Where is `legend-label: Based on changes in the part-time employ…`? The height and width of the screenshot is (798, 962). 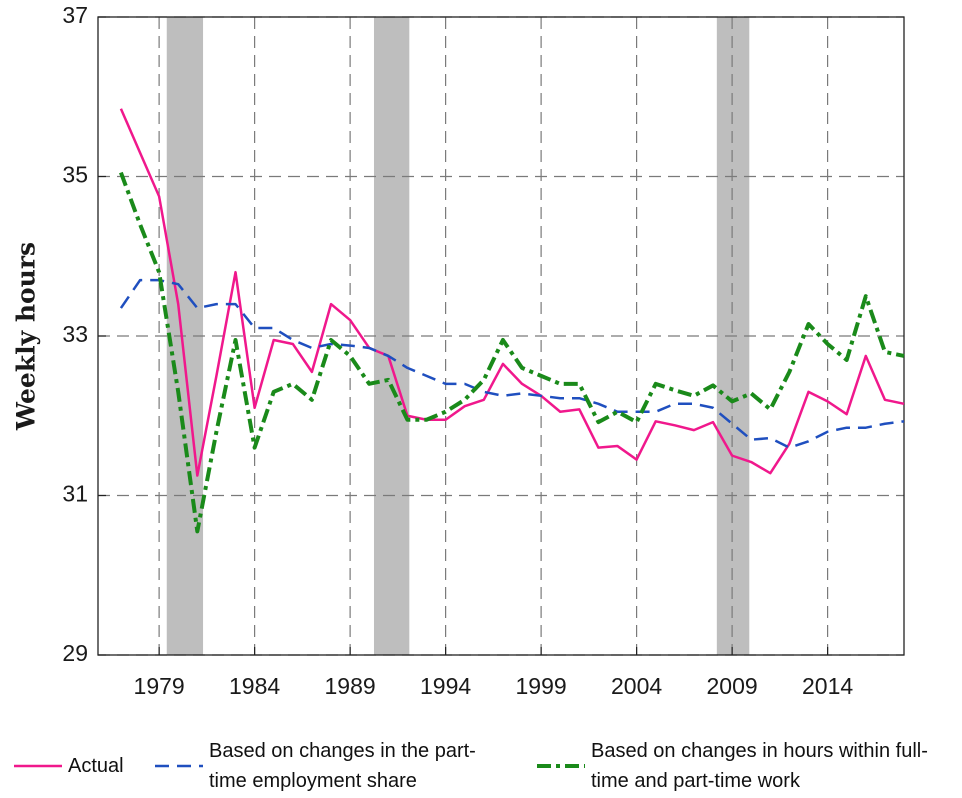 legend-label: Based on changes in the part-time employ… is located at coordinates (342, 766).